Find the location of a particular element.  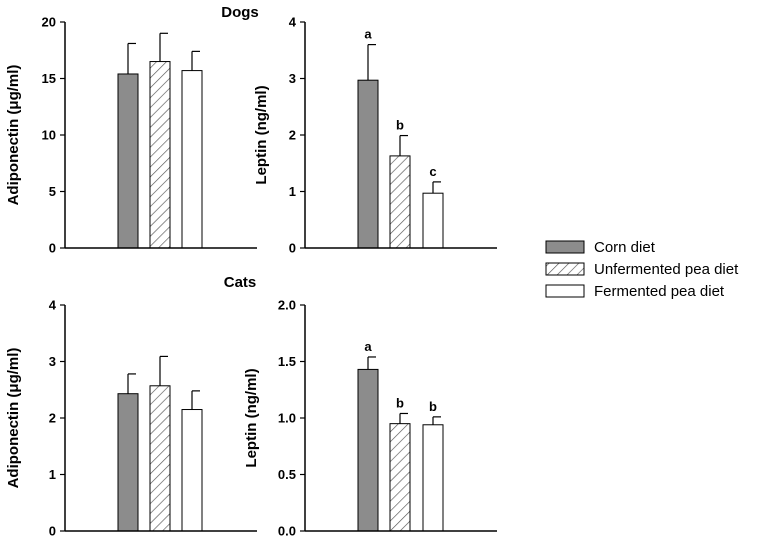

dogs-adiponectin-panel: 0 5 10 15 20 Adiponectin (μg/ml) is located at coordinates (131, 135).